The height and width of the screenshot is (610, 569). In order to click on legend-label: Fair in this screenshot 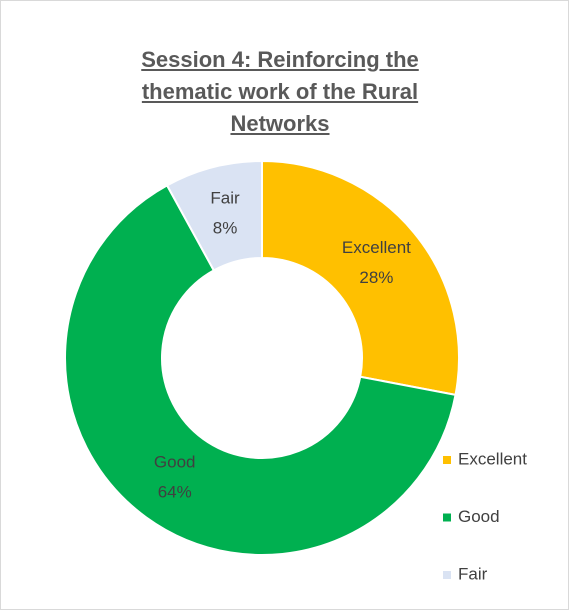, I will do `click(473, 573)`.